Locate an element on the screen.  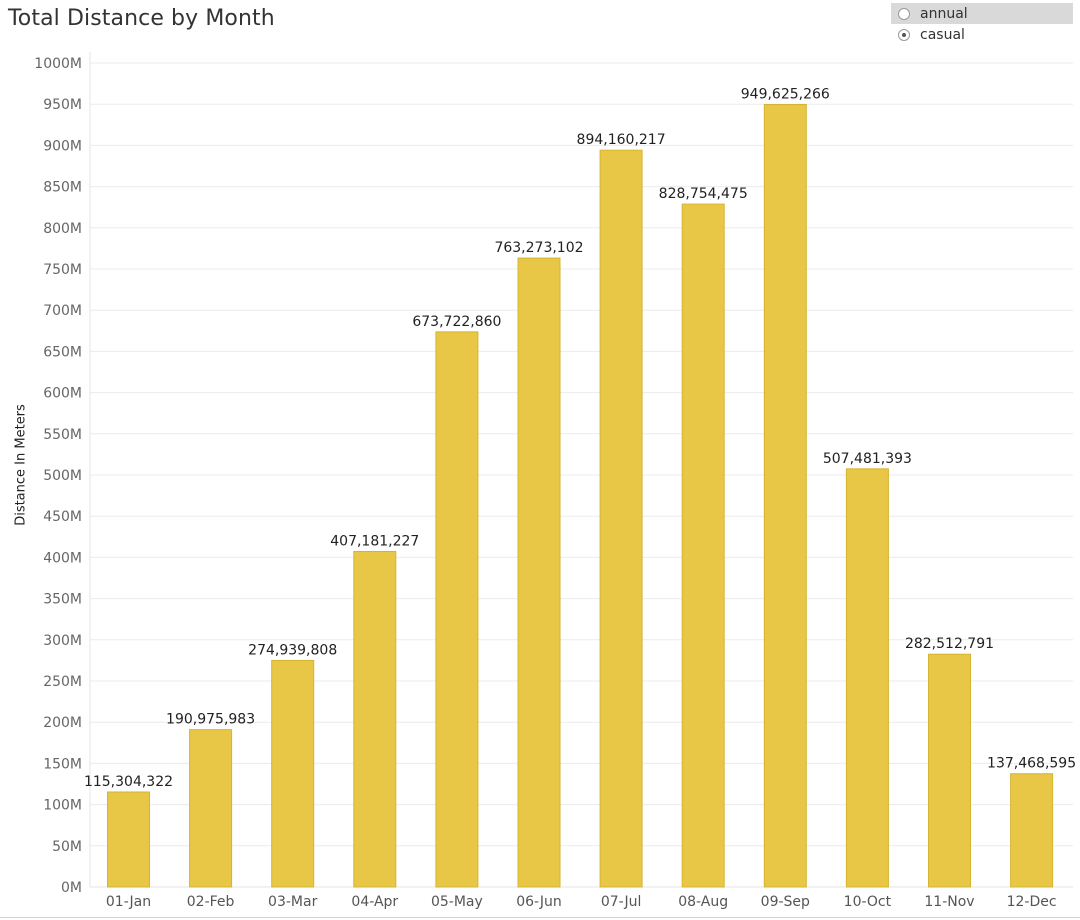
y-tick-label: 100M is located at coordinates (62, 806).